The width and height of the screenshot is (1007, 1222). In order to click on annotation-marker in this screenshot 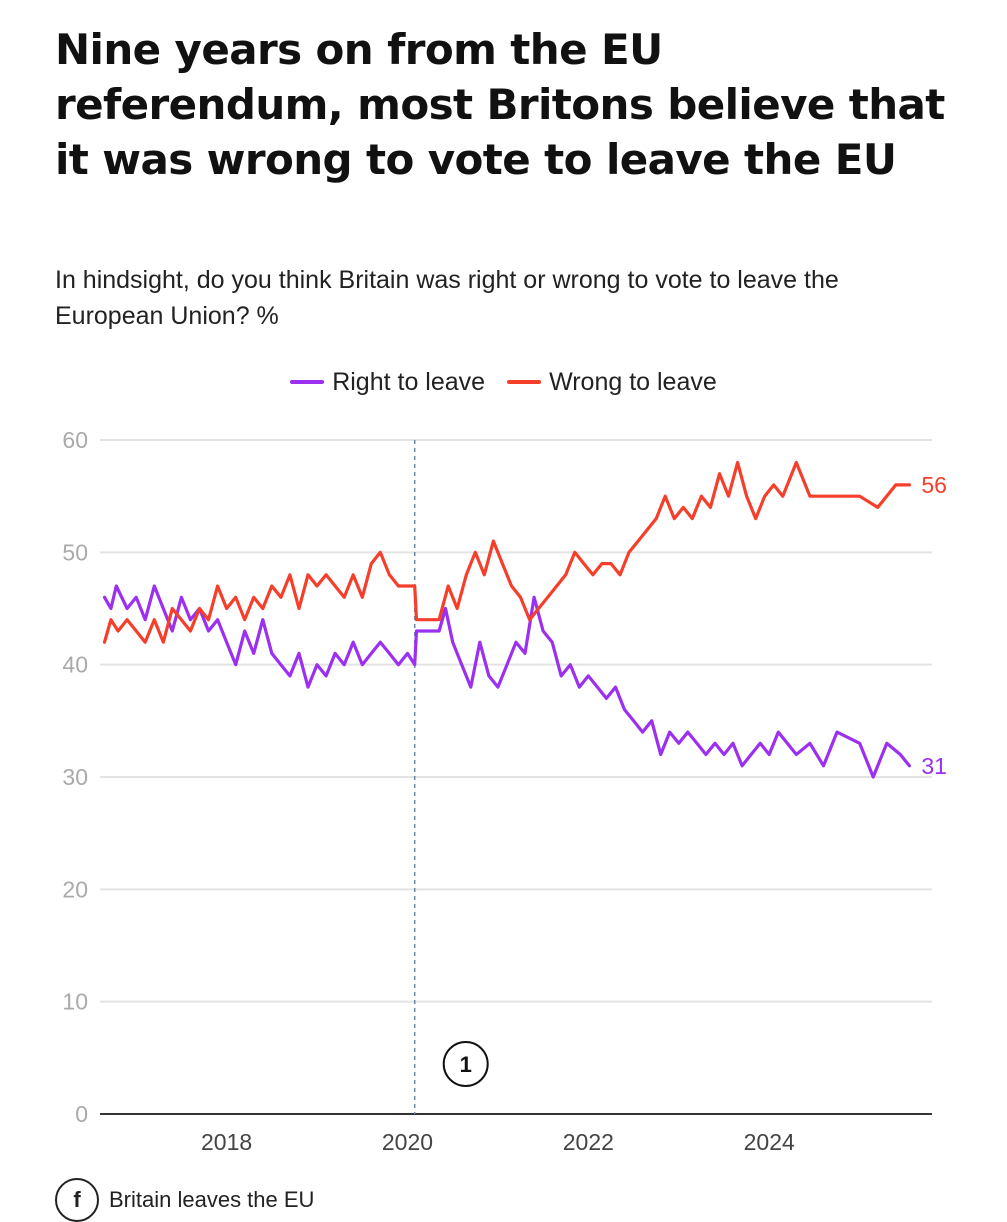, I will do `click(465, 1064)`.